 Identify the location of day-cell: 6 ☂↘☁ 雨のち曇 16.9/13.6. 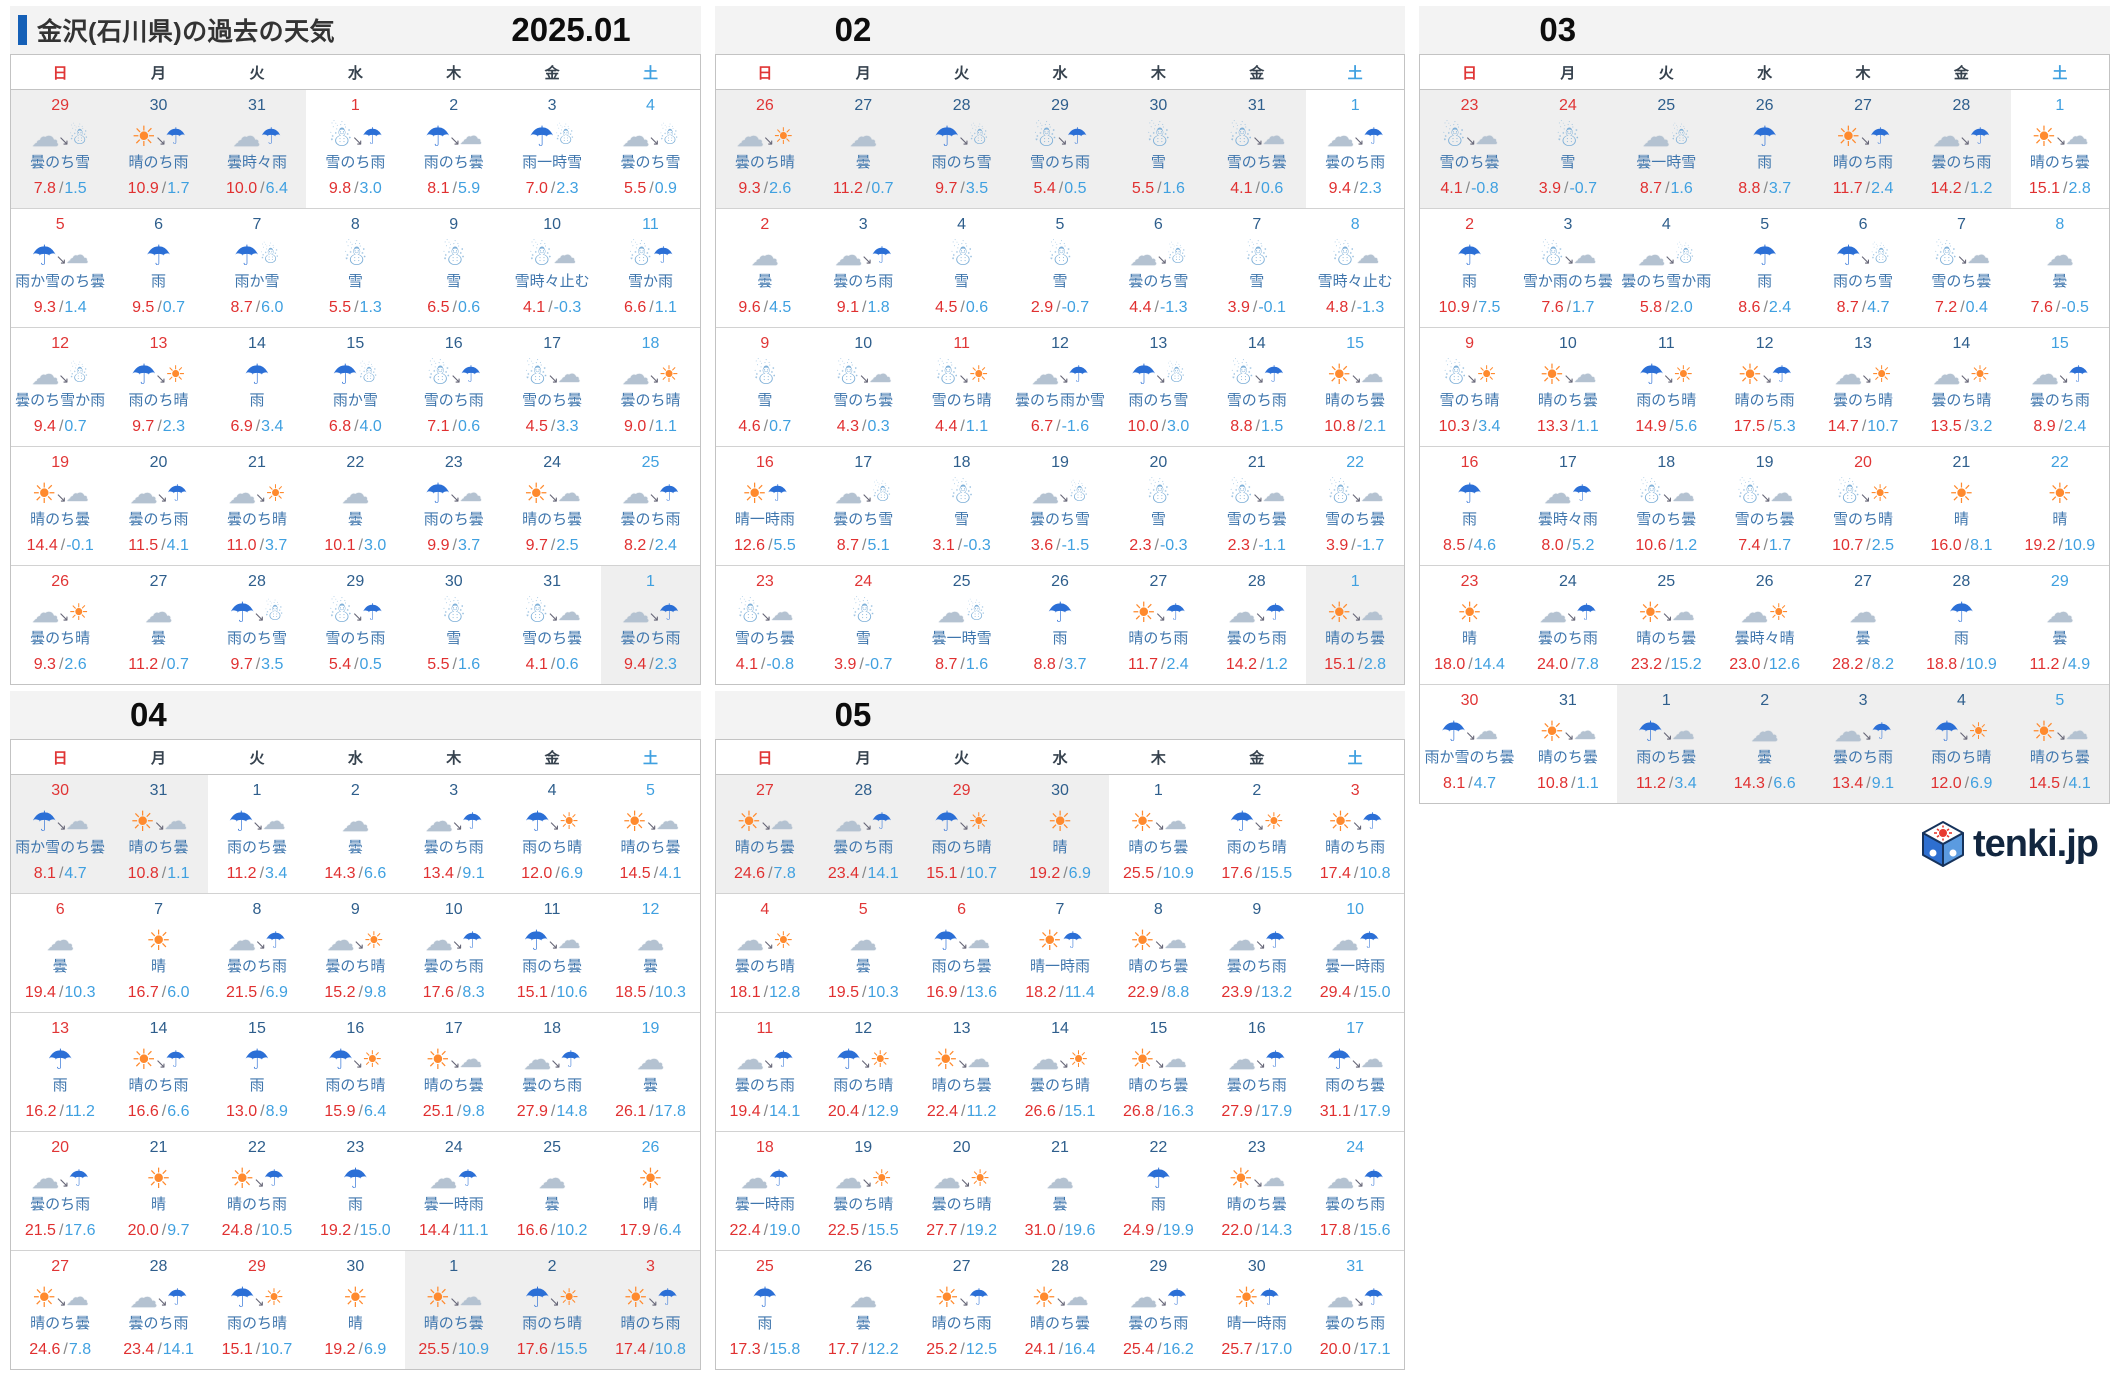
(961, 953).